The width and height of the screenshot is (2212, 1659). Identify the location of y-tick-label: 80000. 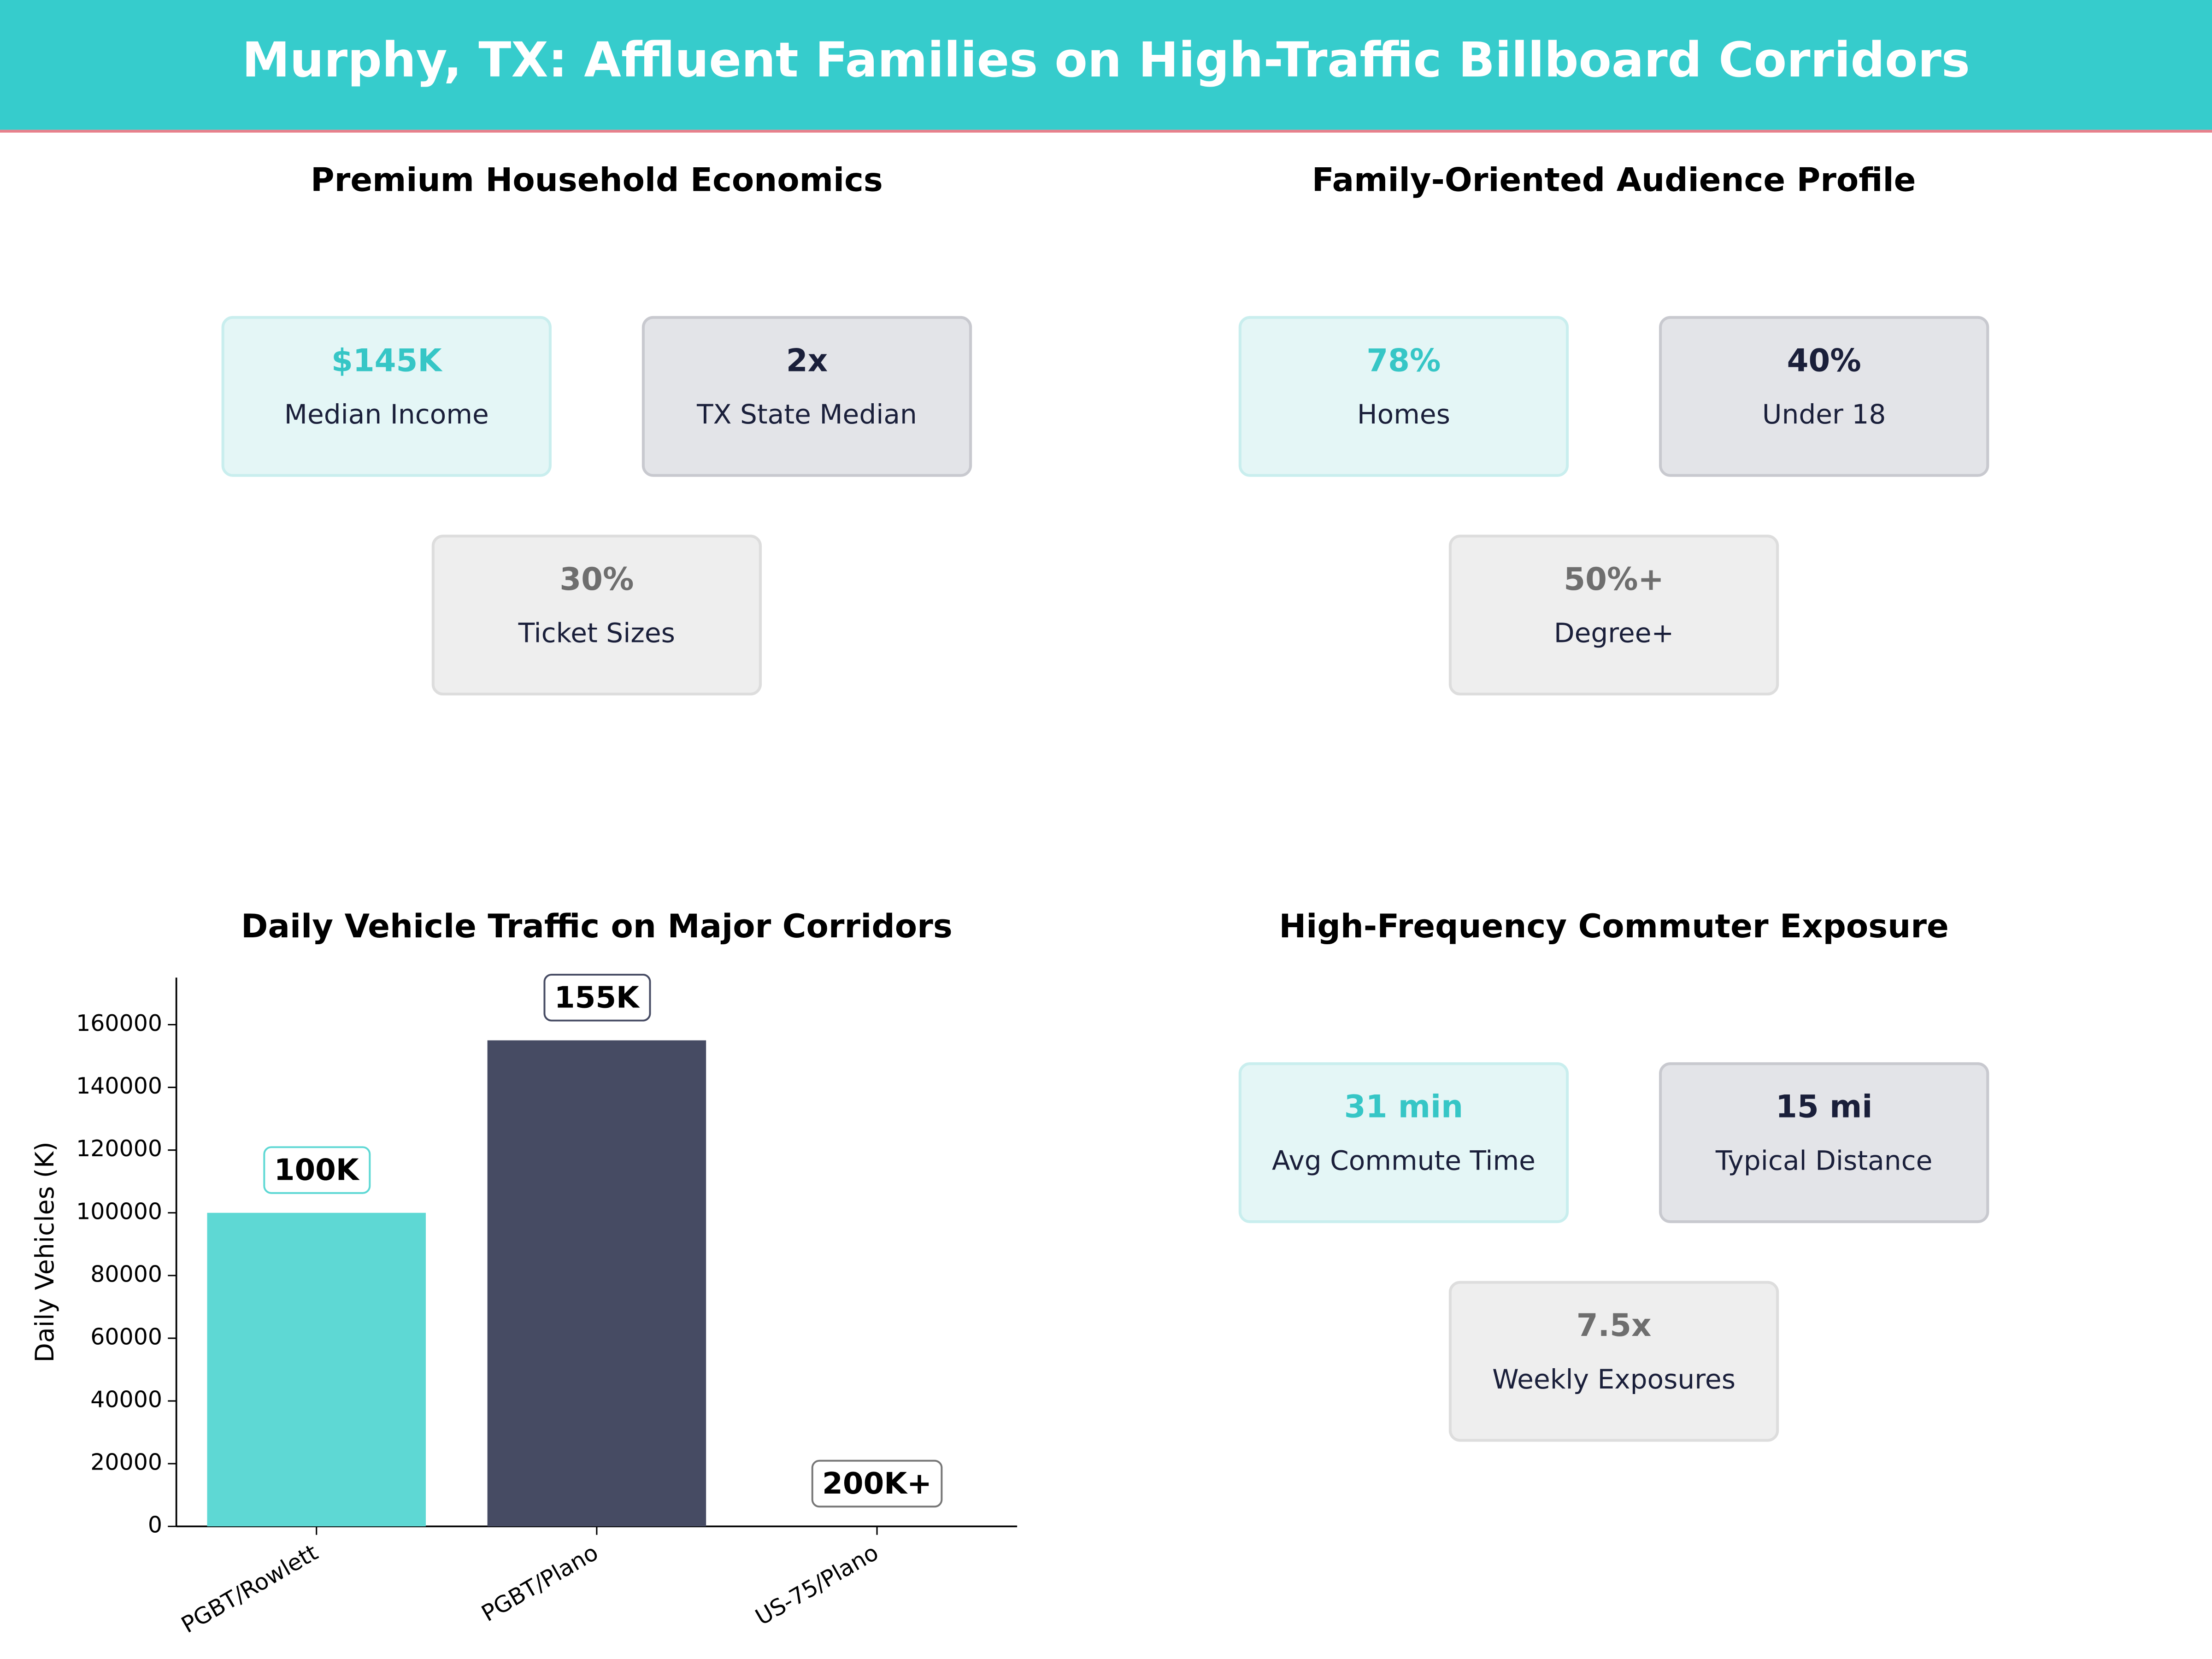
(126, 1274).